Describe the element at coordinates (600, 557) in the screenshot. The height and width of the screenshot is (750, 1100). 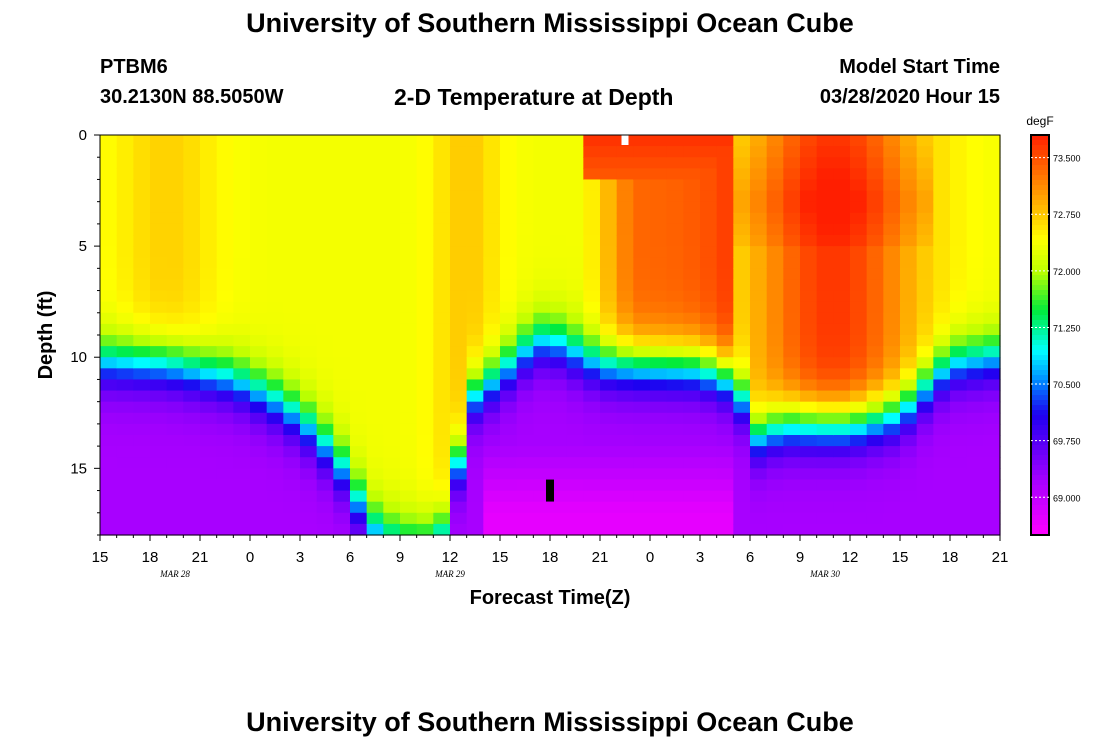
I see `x-tick-label: 21` at that location.